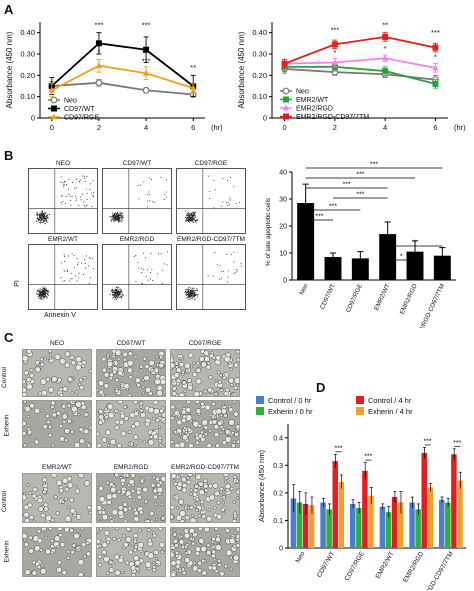 This screenshot has height=591, width=474. Describe the element at coordinates (429, 305) in the screenshot. I see `x-tick-label: EMR2/RGD-CD97/7TM` at that location.